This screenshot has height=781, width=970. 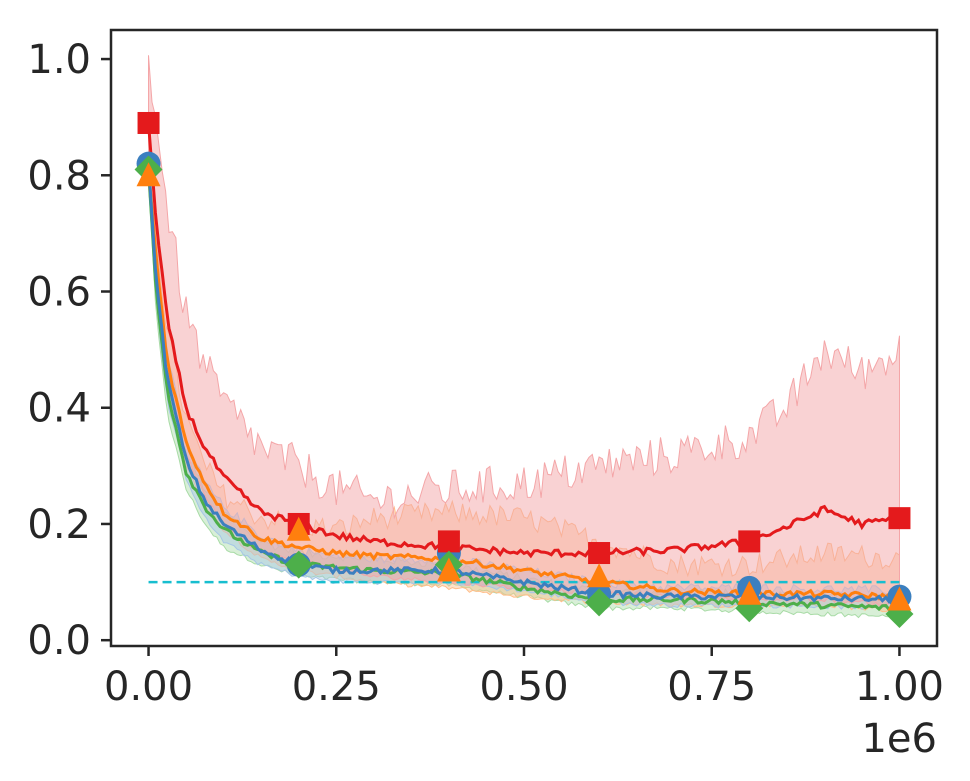 I want to click on y-tick-label-2: 0.4, so click(x=59, y=409).